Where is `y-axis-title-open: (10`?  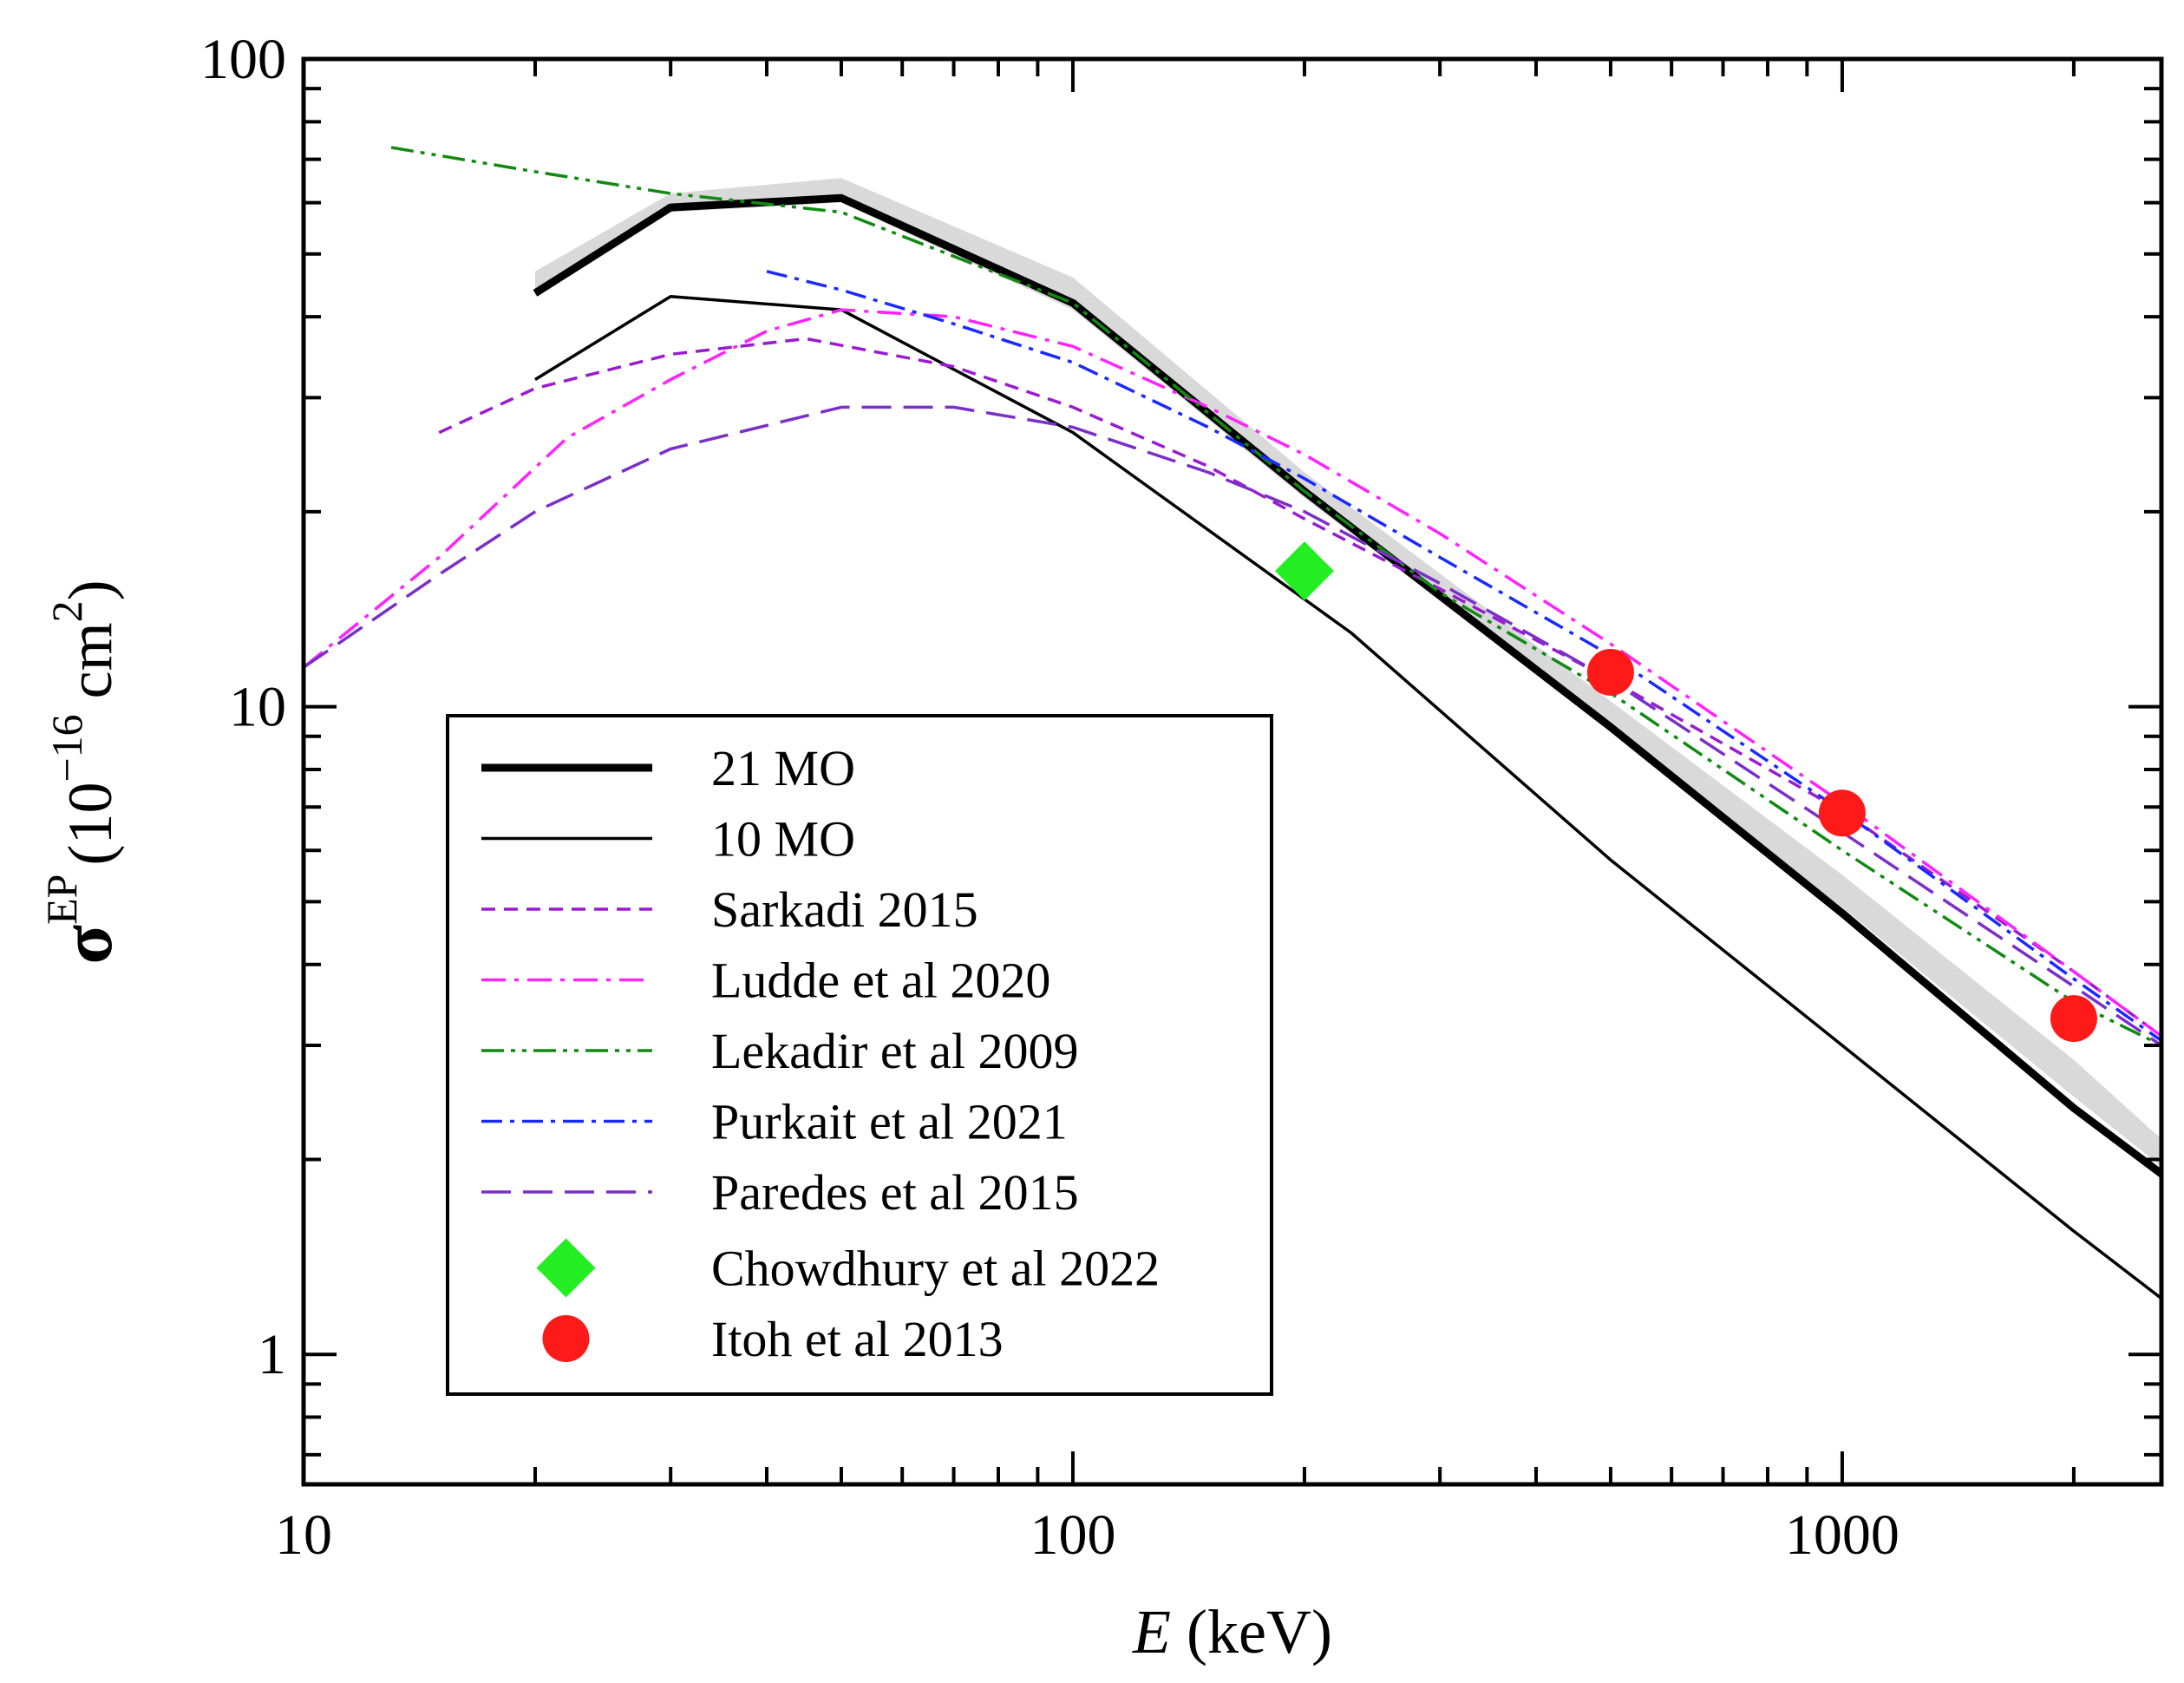
y-axis-title-open: (10 is located at coordinates (90, 824).